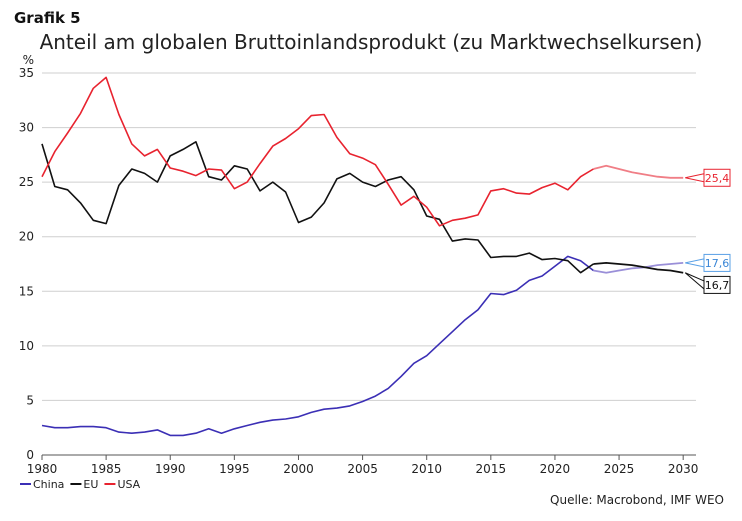  What do you see at coordinates (26, 237) in the screenshot?
I see `y-tick-label: 20` at bounding box center [26, 237].